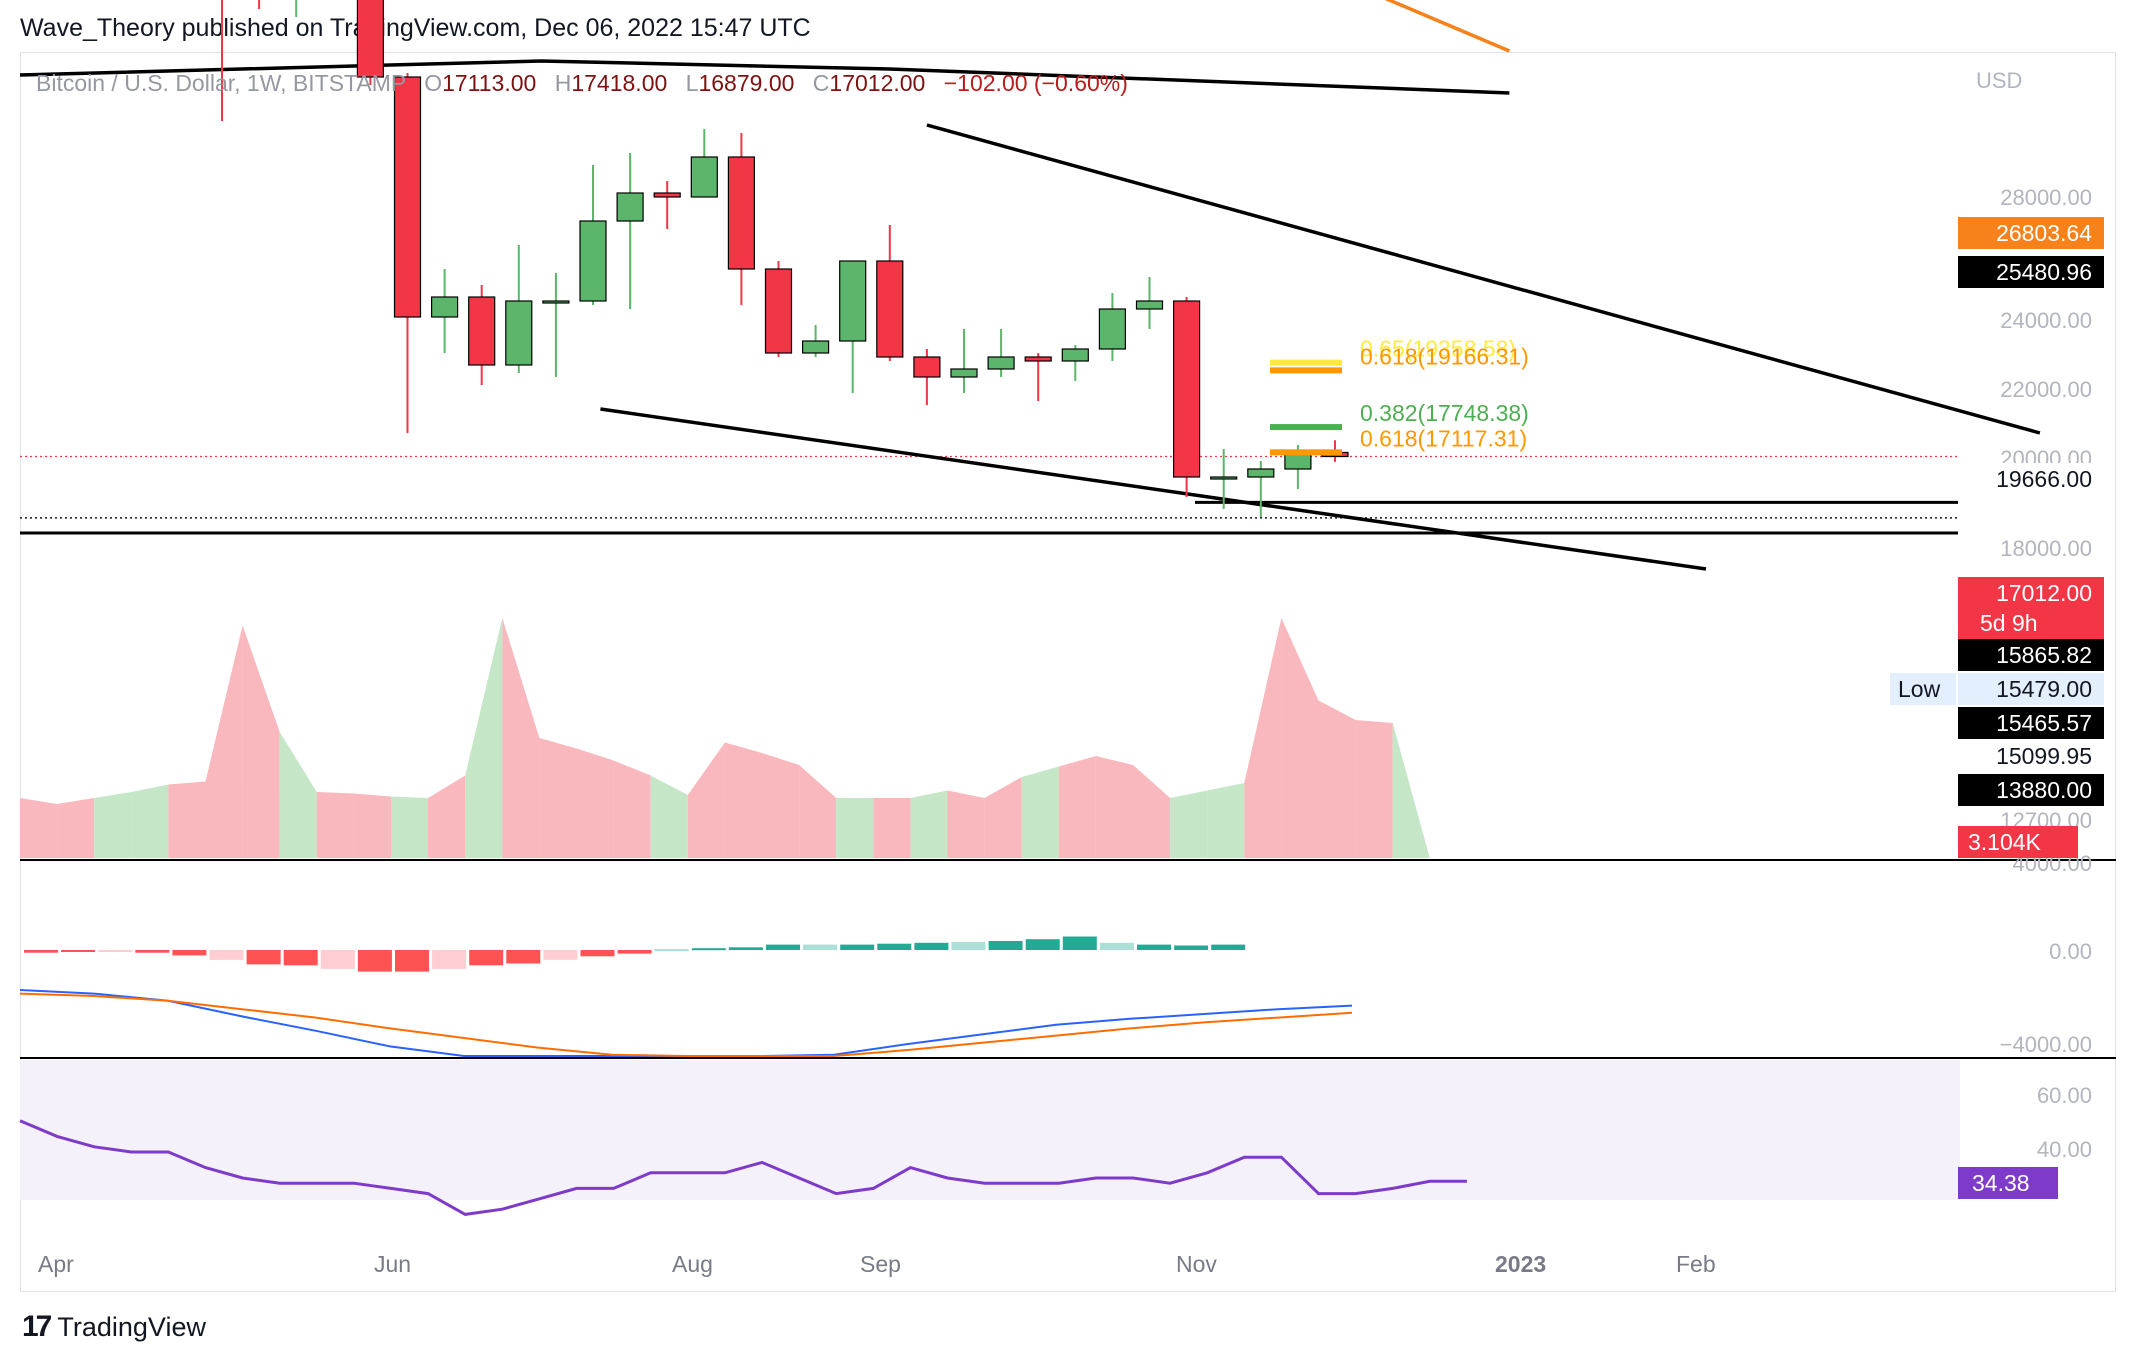 The image size is (2132, 1360). What do you see at coordinates (1923, 689) in the screenshot?
I see `price-tag-prefix-bg` at bounding box center [1923, 689].